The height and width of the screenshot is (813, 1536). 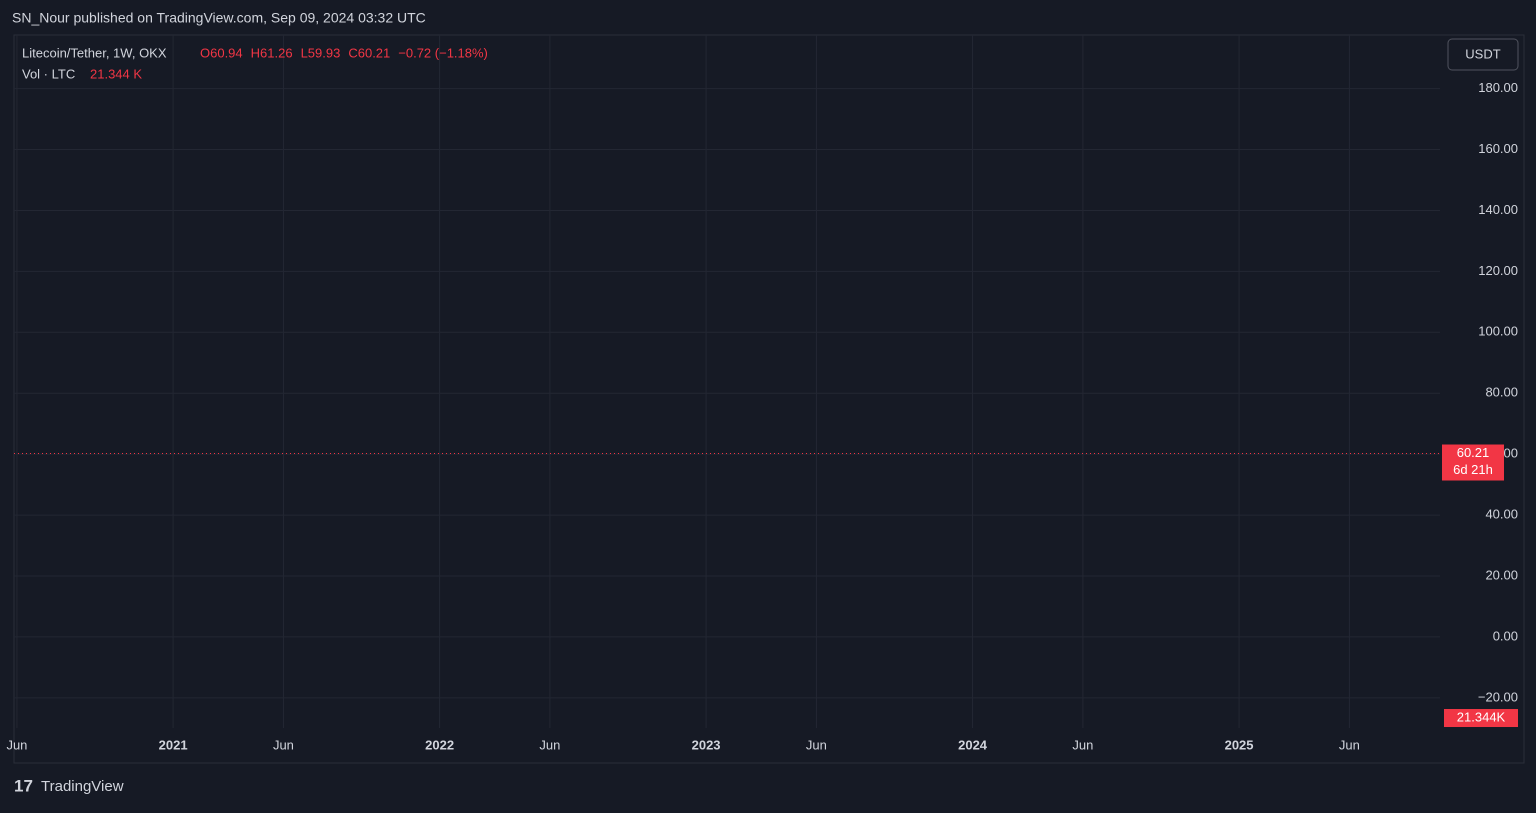 I want to click on brand: TradingView, so click(x=82, y=786).